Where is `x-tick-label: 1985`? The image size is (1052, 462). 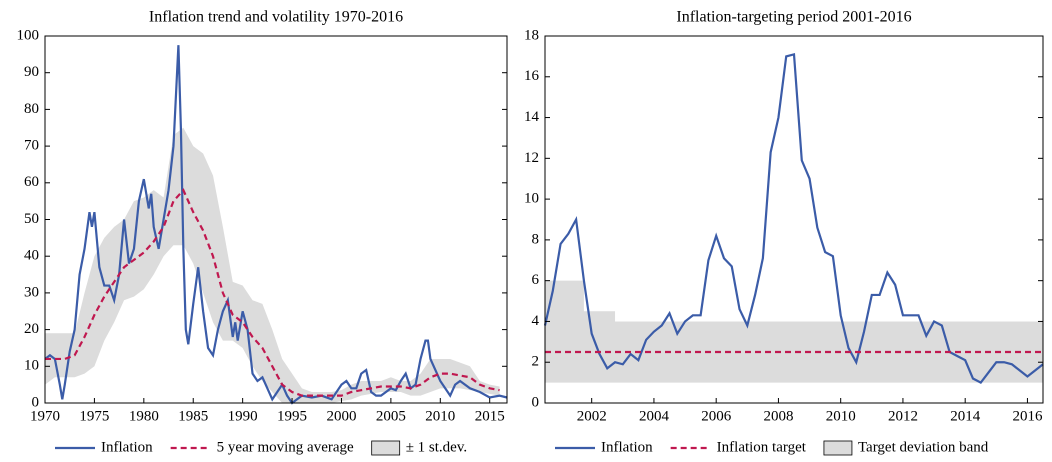 x-tick-label: 1985 is located at coordinates (193, 416).